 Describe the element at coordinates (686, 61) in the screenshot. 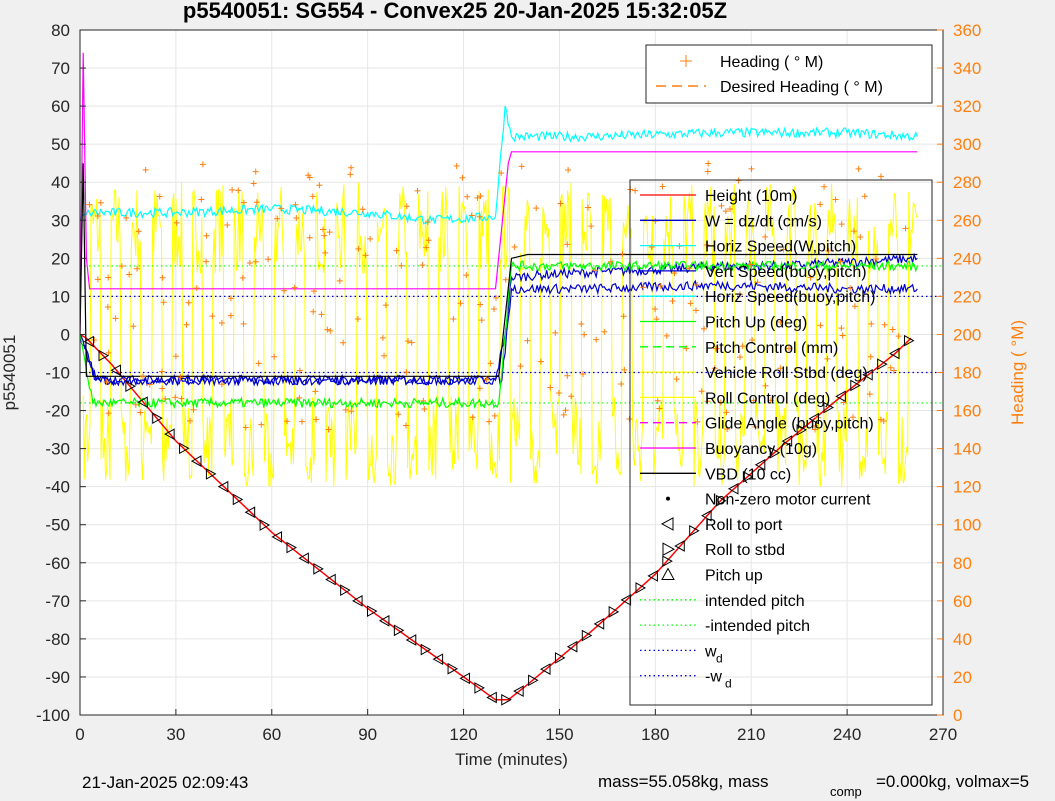

I see `legend-heading-marker` at that location.